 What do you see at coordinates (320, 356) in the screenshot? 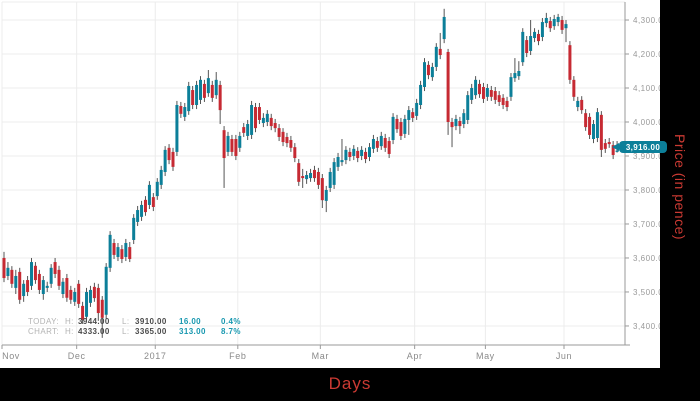
I see `x-tick-label: Mar` at bounding box center [320, 356].